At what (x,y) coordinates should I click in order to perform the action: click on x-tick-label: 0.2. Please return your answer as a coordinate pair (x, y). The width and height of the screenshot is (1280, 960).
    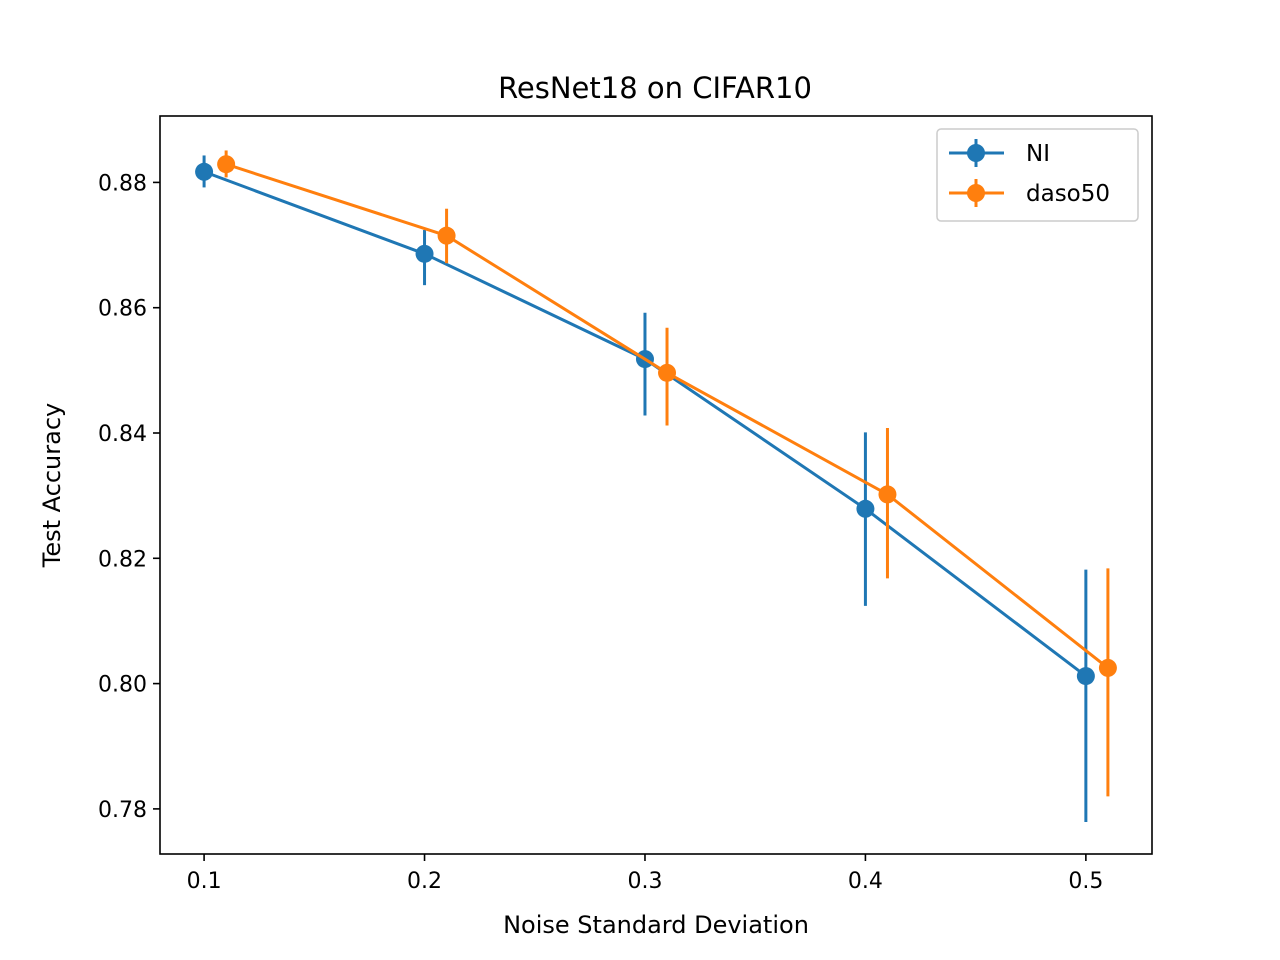
    Looking at the image, I should click on (424, 881).